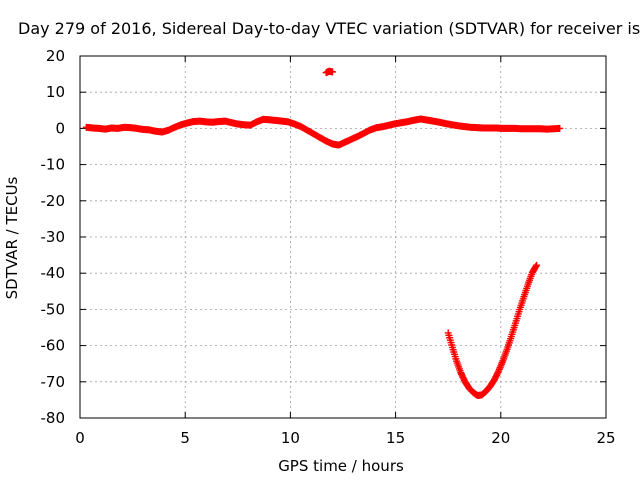 The height and width of the screenshot is (480, 640). Describe the element at coordinates (53, 201) in the screenshot. I see `y-tick-label: -20` at that location.